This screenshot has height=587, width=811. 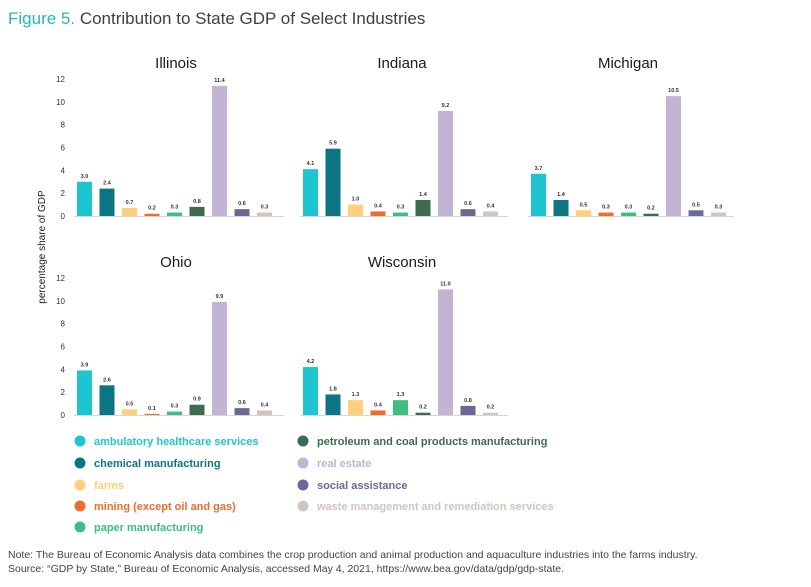 I want to click on bar-michigan-waste-management-and-remediation-services, so click(x=718, y=214).